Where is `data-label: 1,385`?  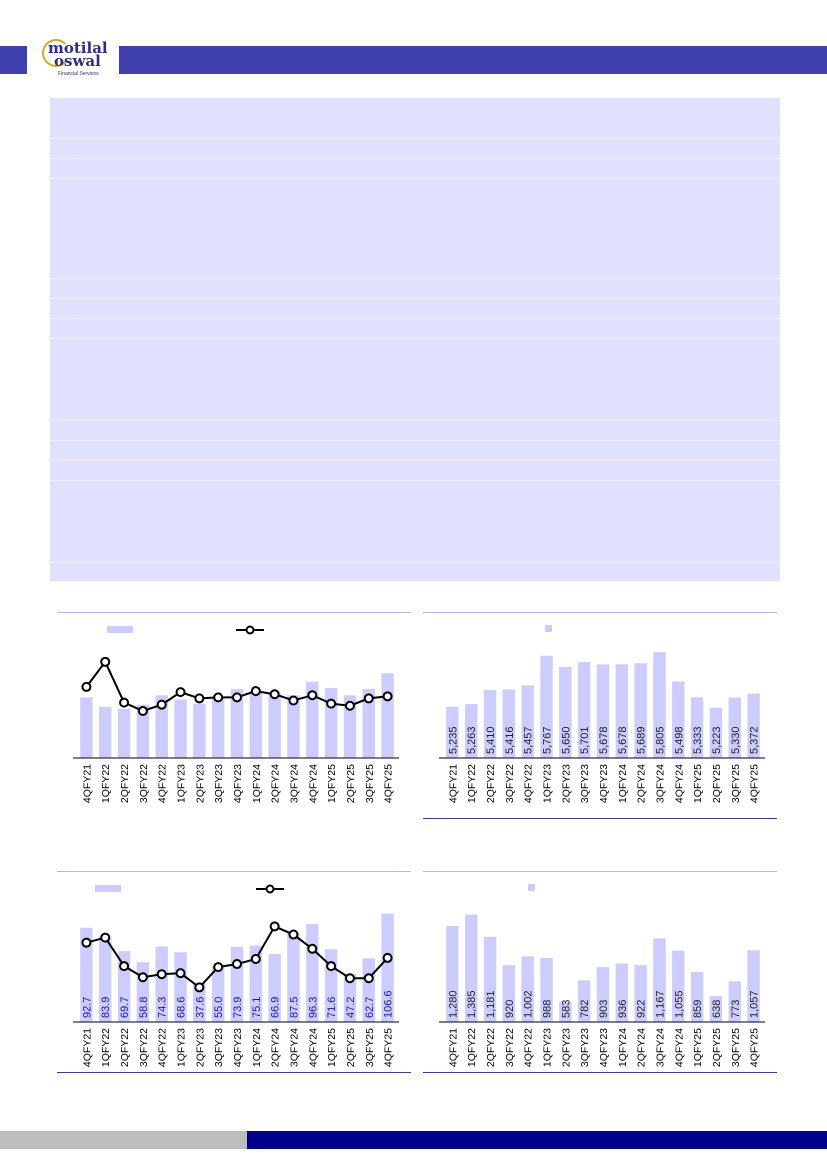 data-label: 1,385 is located at coordinates (472, 1004).